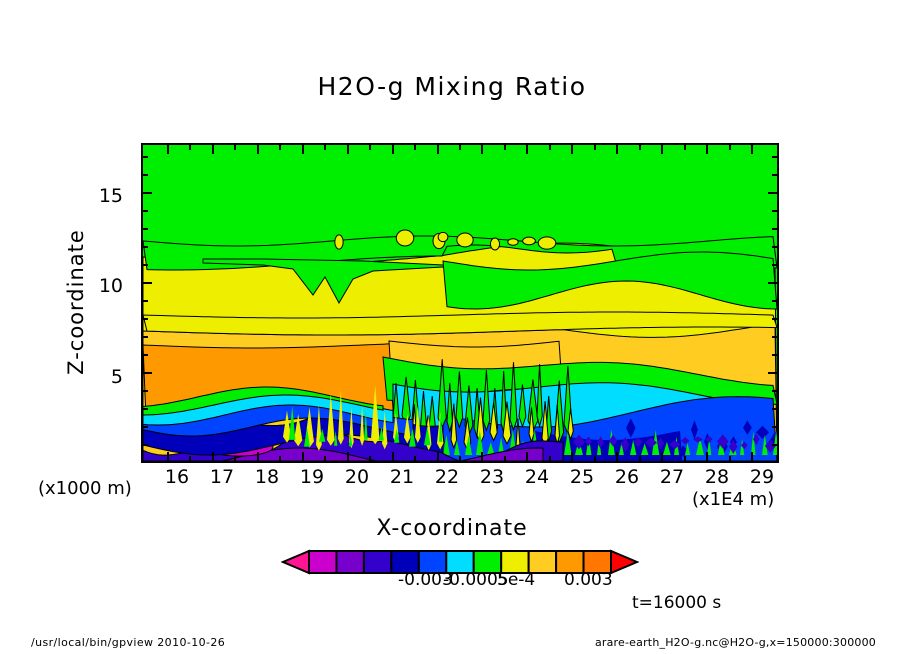  I want to click on y-tick-label-15: 15, so click(110, 196).